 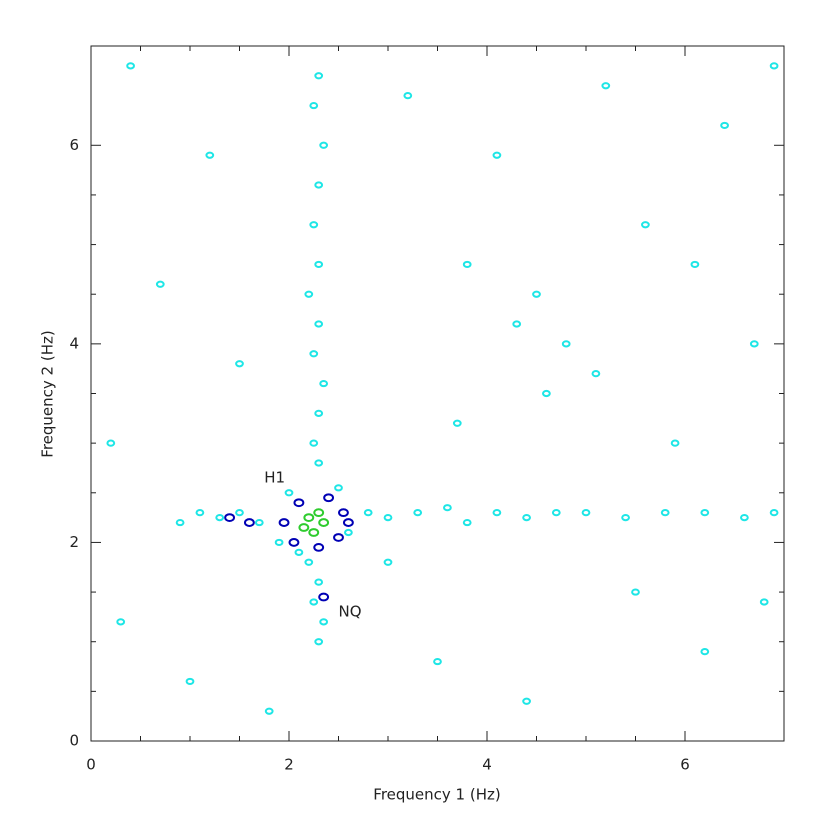 I want to click on annotation: H1, so click(x=274, y=477).